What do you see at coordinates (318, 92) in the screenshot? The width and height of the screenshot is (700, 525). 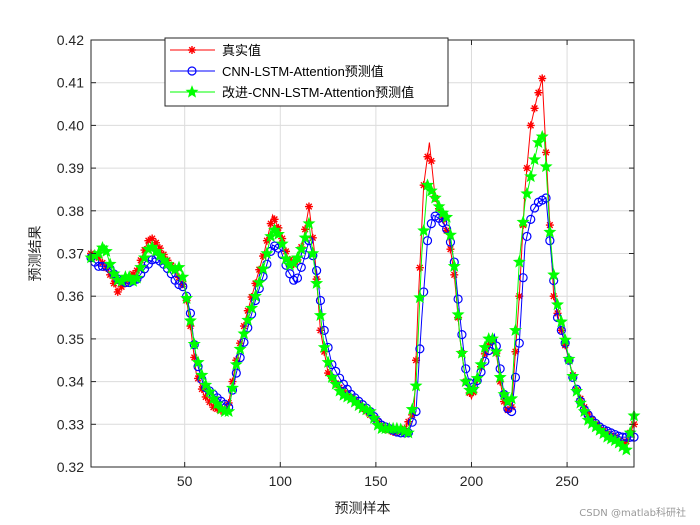 I see `legend-label: 改进-CNN-LSTM-Attention预测值` at bounding box center [318, 92].